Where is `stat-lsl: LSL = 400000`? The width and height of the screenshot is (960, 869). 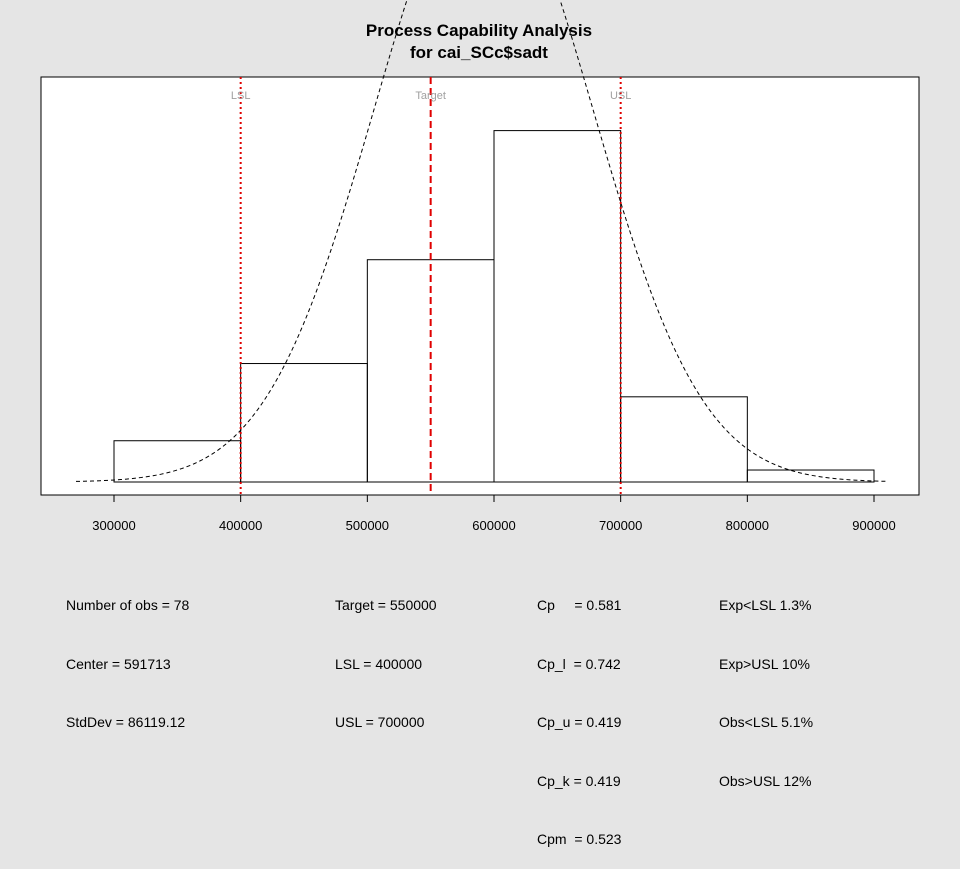
stat-lsl: LSL = 400000 is located at coordinates (379, 663).